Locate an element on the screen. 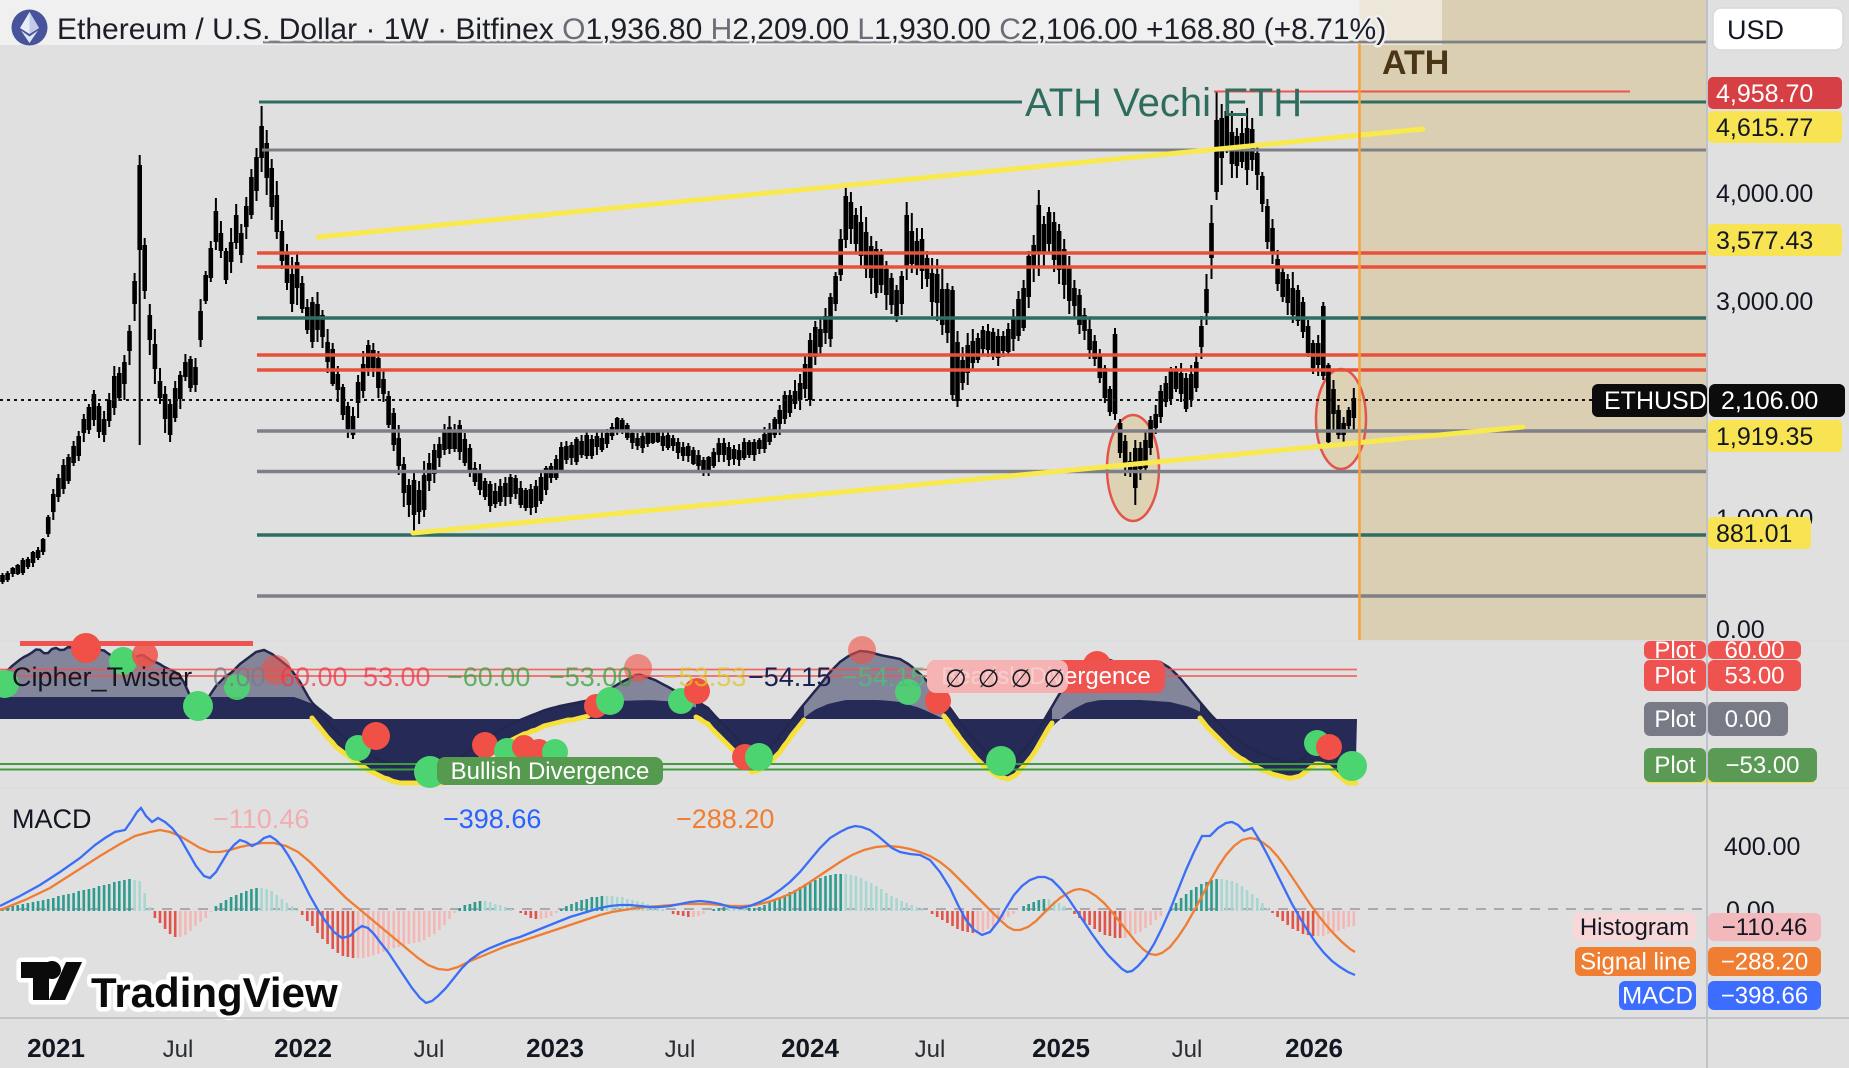 The width and height of the screenshot is (1849, 1068). svg-text: Cipher_Twister is located at coordinates (102, 677).